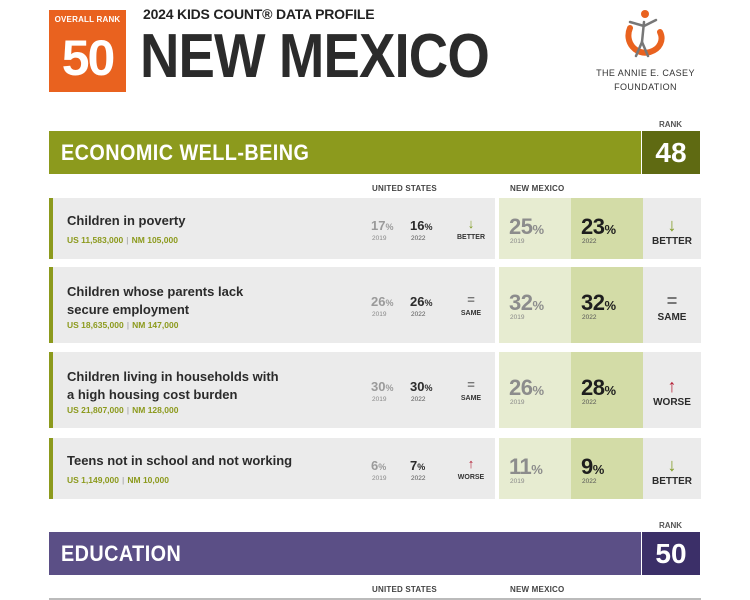  I want to click on us-values-cell: 26% 2019 26% 2022 = SAME, so click(428, 305).